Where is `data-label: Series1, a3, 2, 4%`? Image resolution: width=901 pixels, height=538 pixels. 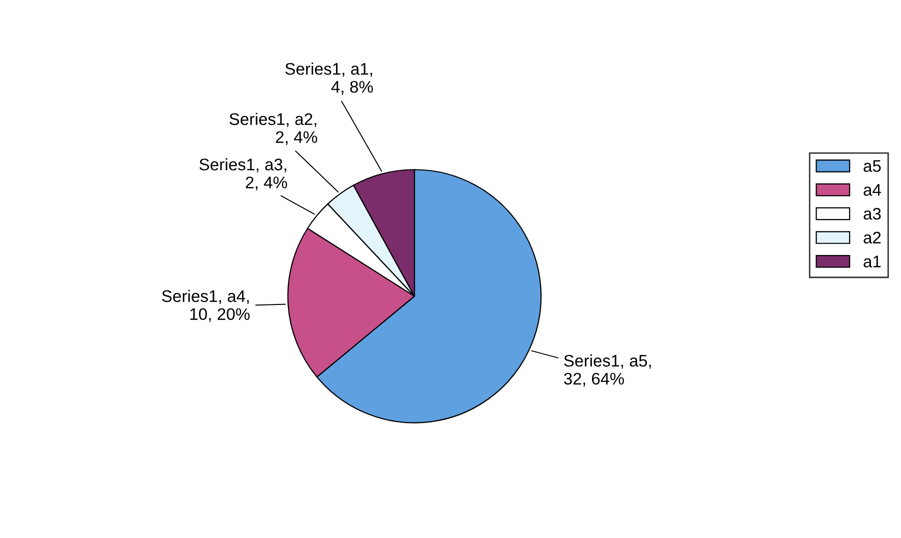
data-label: Series1, a3, 2, 4% is located at coordinates (243, 174).